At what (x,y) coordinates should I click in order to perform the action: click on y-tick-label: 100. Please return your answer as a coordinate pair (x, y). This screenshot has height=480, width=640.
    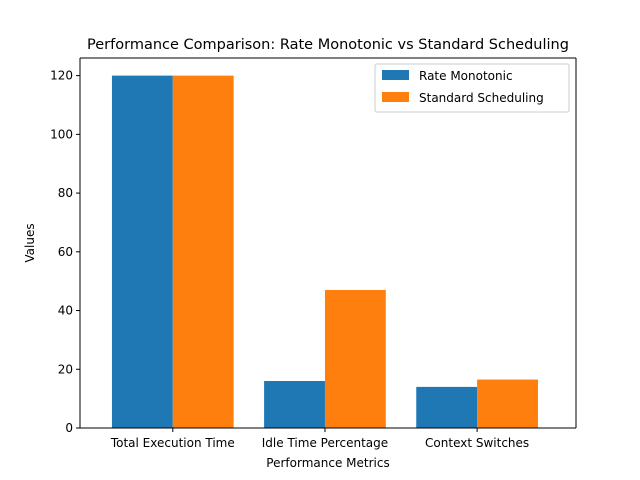
    Looking at the image, I should click on (61, 134).